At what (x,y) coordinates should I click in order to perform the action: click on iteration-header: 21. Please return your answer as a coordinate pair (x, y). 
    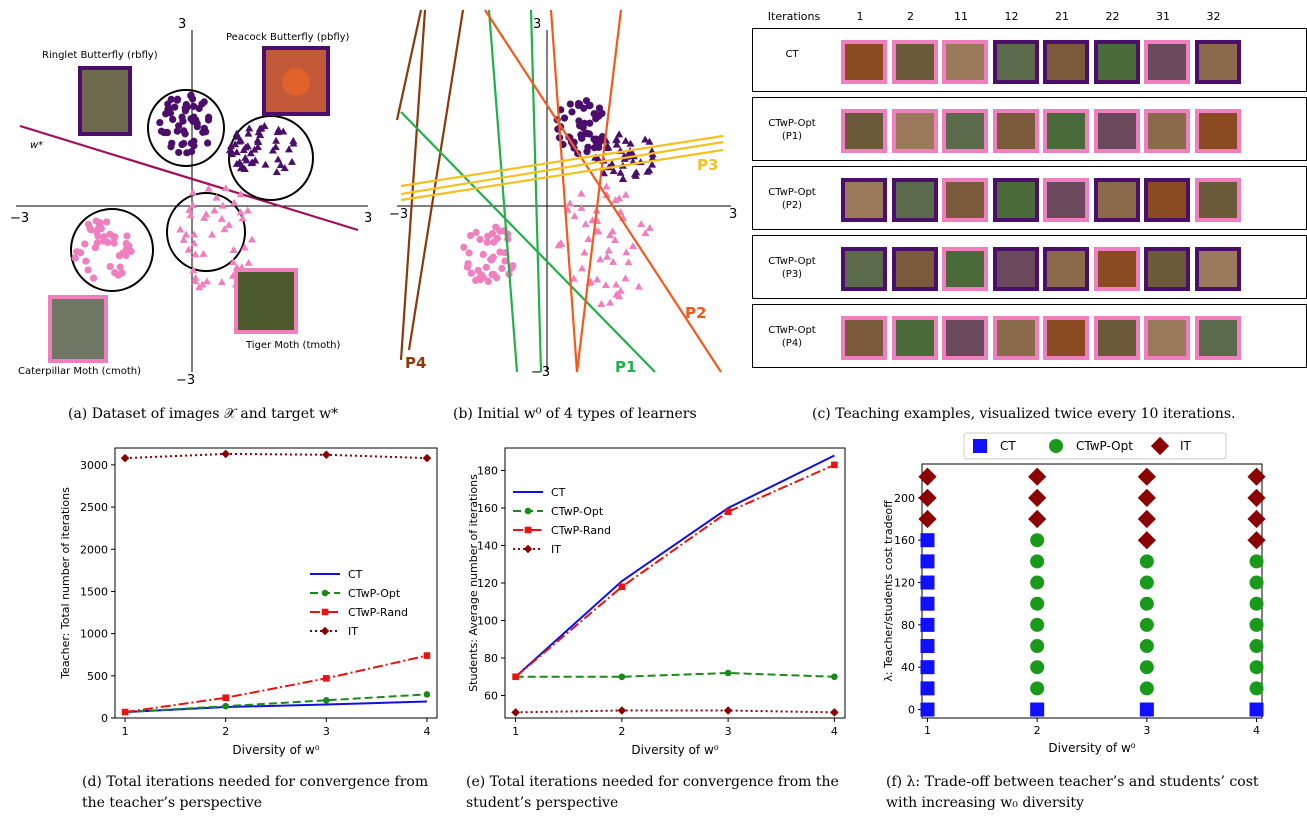
    Looking at the image, I should click on (1062, 16).